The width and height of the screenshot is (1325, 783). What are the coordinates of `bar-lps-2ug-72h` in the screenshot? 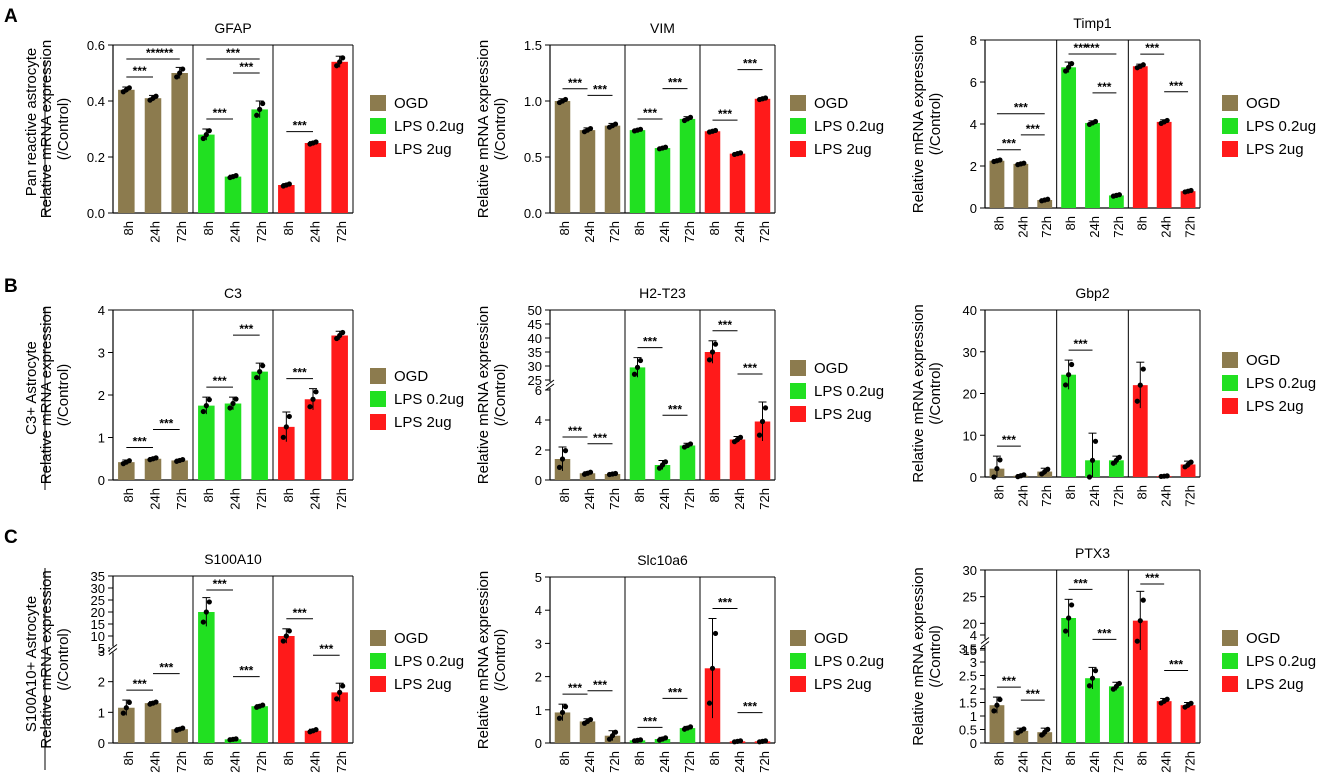 It's located at (1188, 199).